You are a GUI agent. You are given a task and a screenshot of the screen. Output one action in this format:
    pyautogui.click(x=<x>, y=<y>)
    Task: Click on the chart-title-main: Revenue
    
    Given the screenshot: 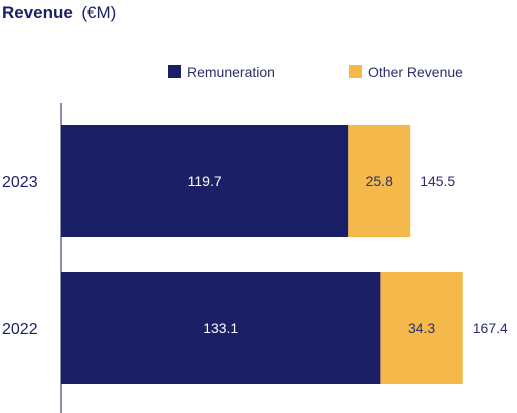 What is the action you would take?
    pyautogui.click(x=37, y=12)
    